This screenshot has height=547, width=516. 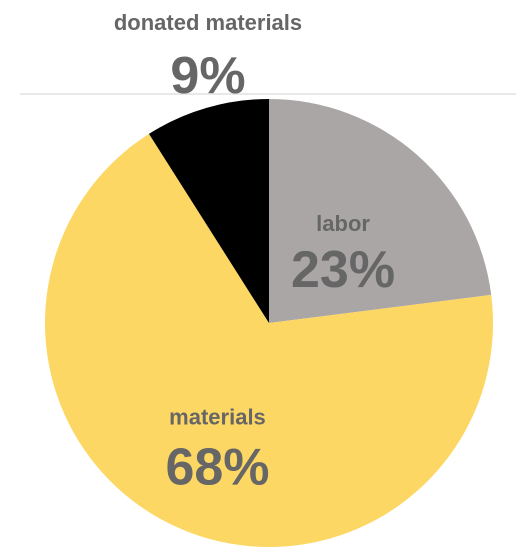 What do you see at coordinates (217, 416) in the screenshot?
I see `slice-label-materials: materials` at bounding box center [217, 416].